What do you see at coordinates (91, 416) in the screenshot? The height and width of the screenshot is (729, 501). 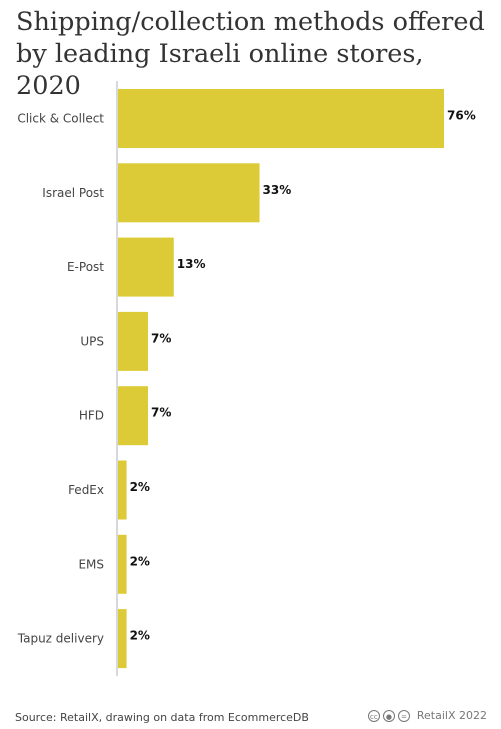 I see `category-label-4: HFD` at bounding box center [91, 416].